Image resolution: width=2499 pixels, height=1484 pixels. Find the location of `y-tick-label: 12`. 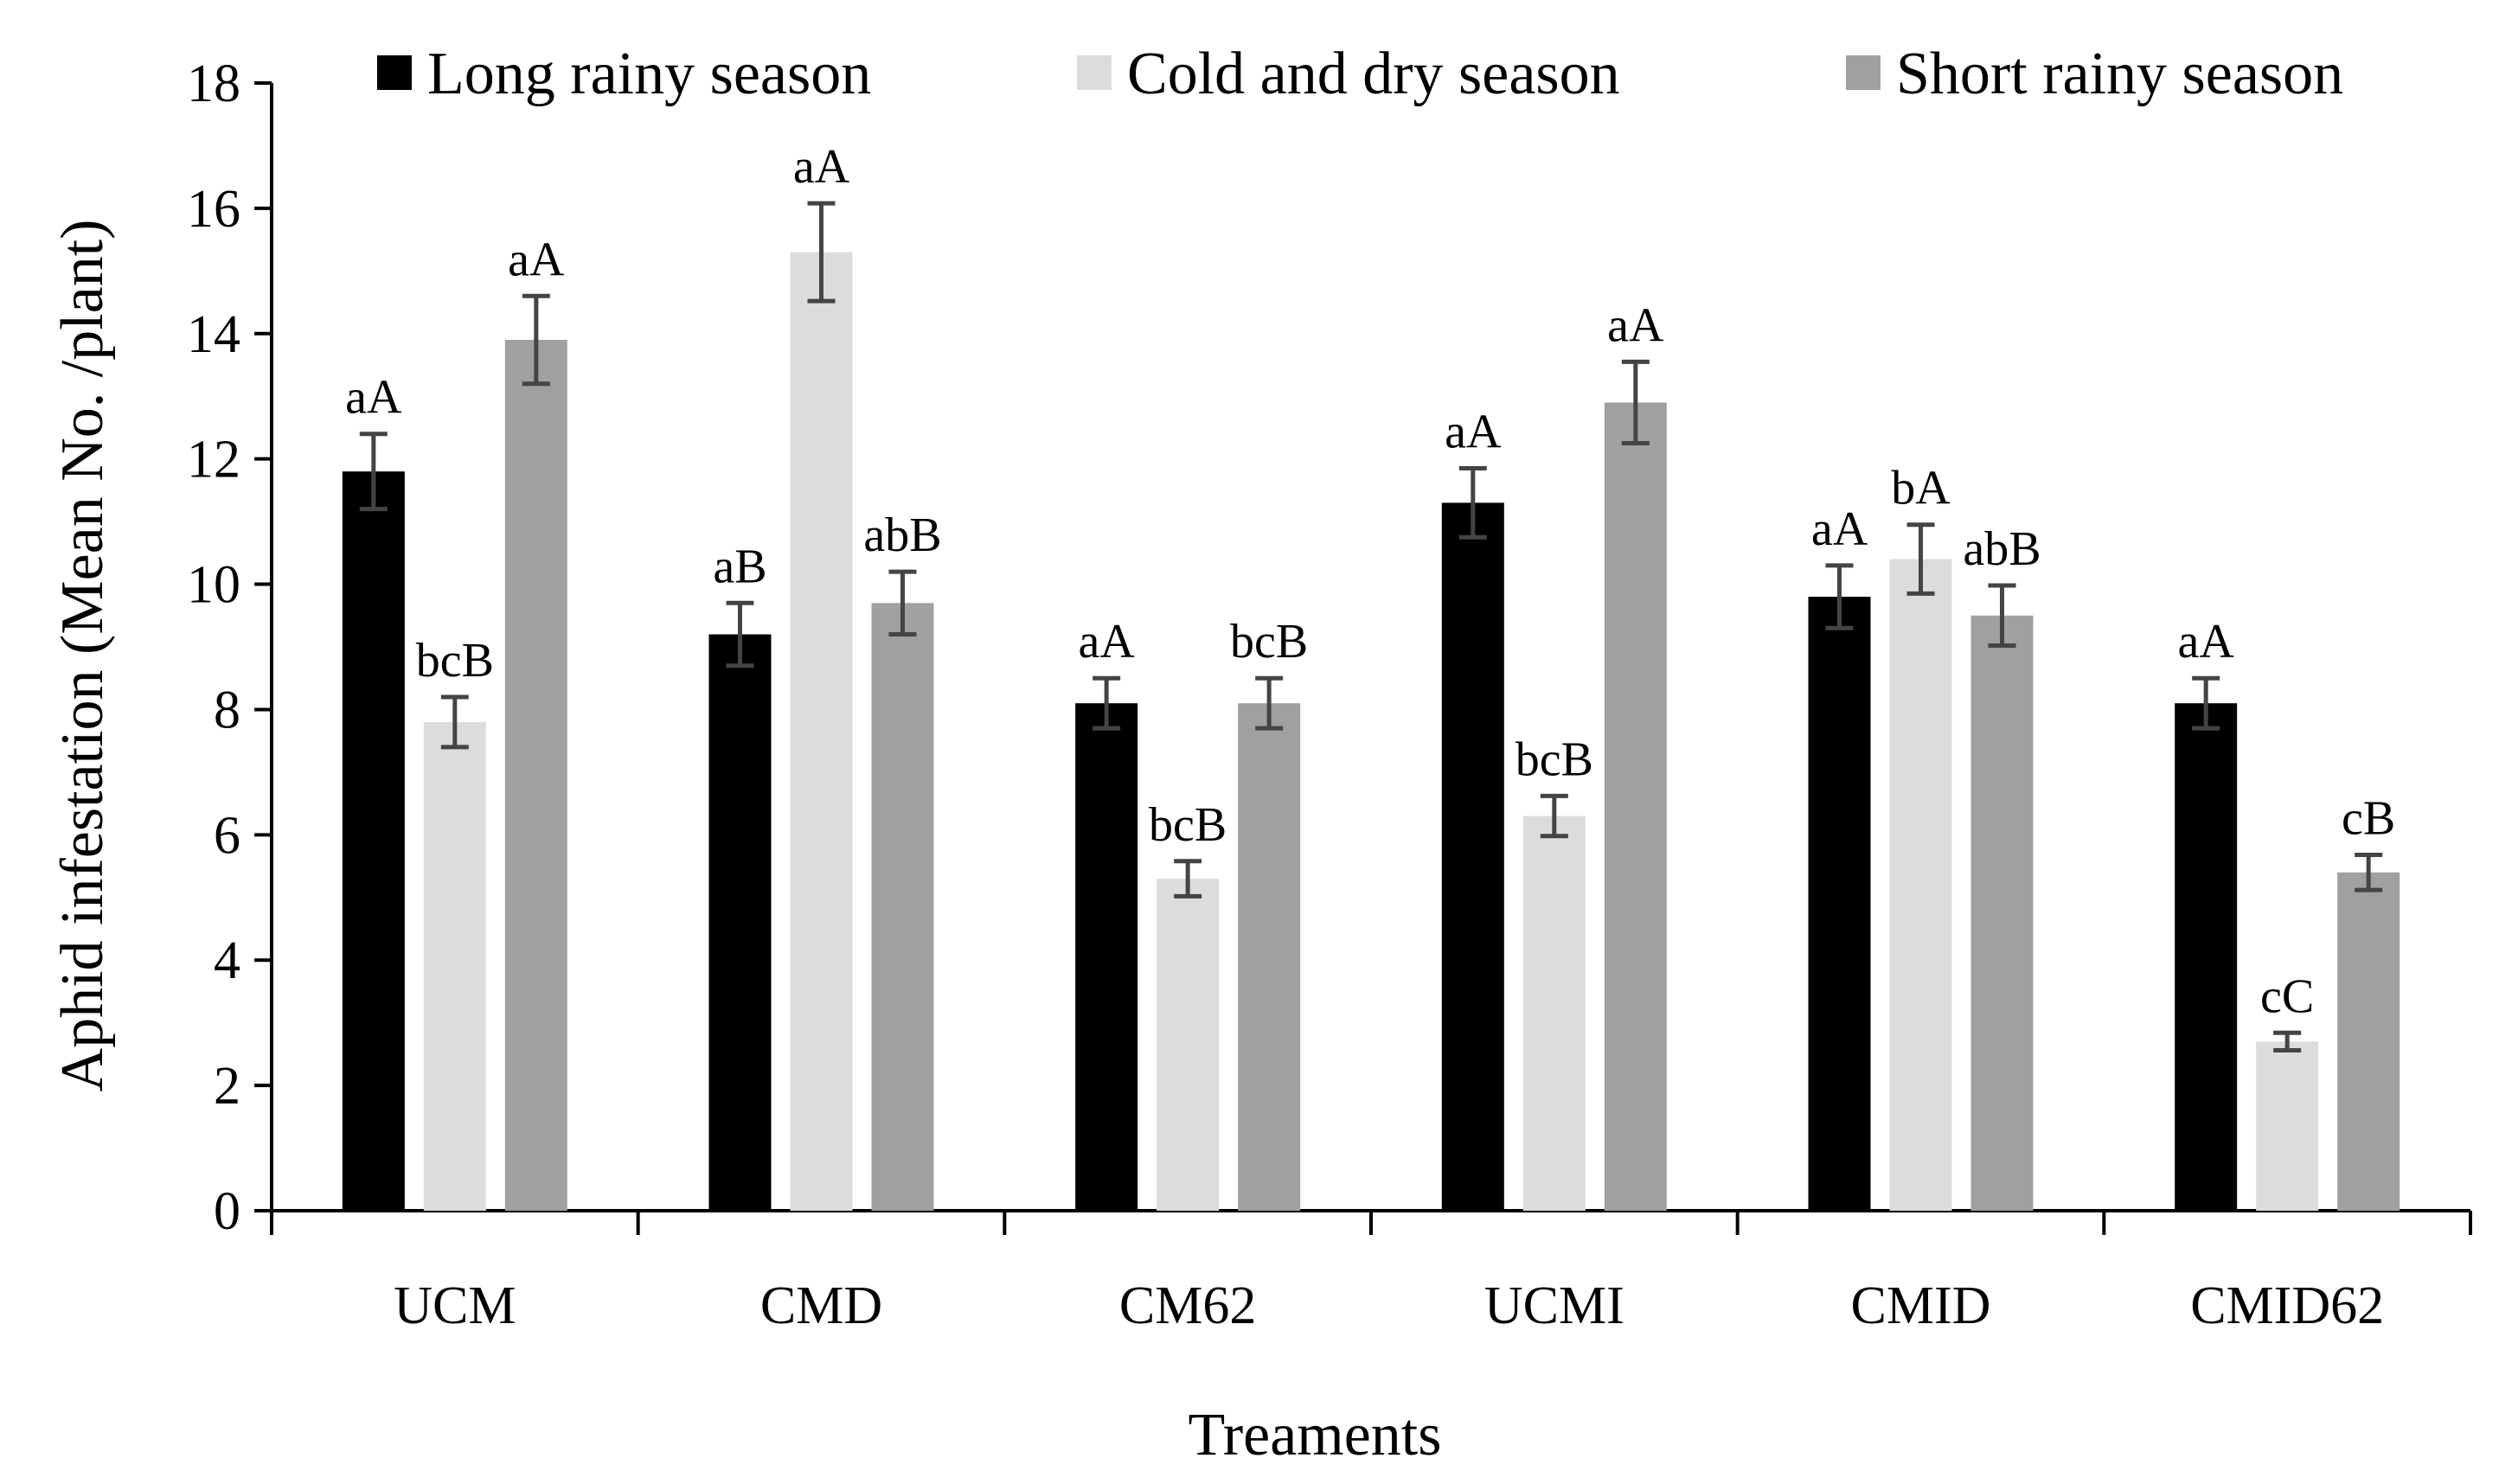

y-tick-label: 12 is located at coordinates (213, 460).